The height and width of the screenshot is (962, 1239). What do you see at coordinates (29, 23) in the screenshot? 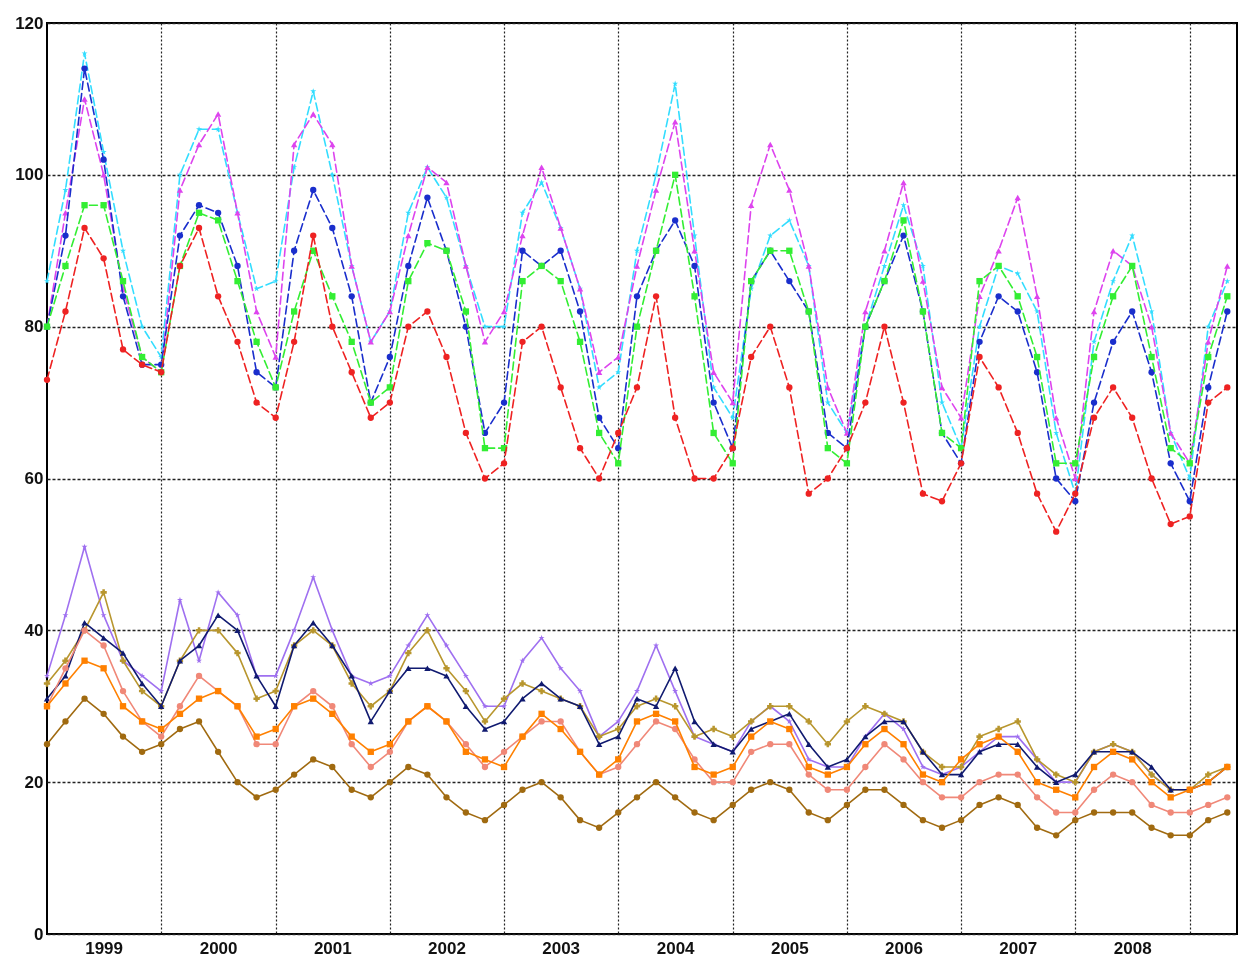
I see `y-tick-label: 120` at bounding box center [29, 23].